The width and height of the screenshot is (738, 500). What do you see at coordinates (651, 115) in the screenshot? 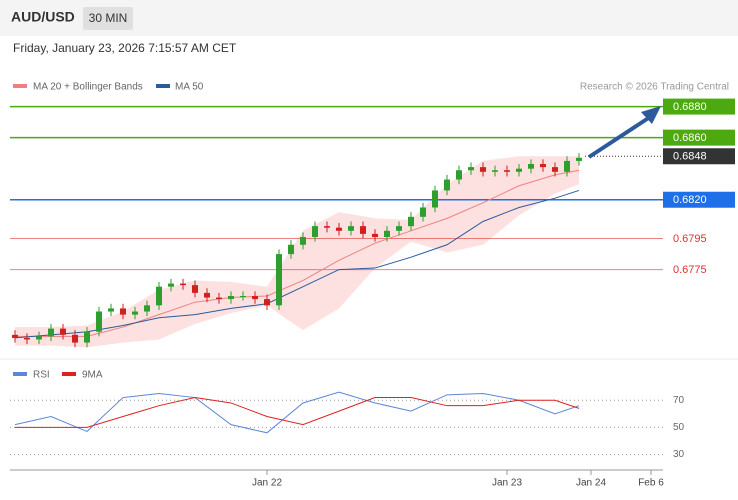
I see `arrow-head` at bounding box center [651, 115].